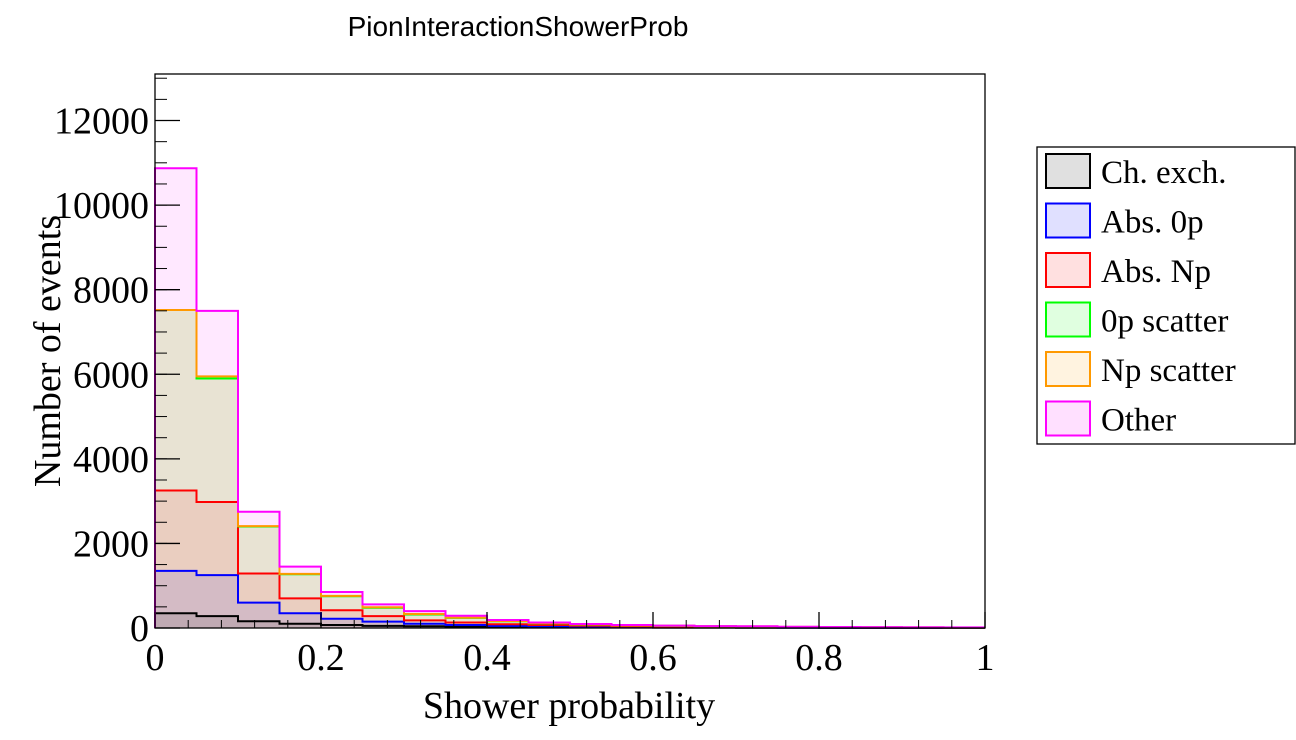 The height and width of the screenshot is (740, 1296). What do you see at coordinates (985, 658) in the screenshot?
I see `x-tick-label: 1` at bounding box center [985, 658].